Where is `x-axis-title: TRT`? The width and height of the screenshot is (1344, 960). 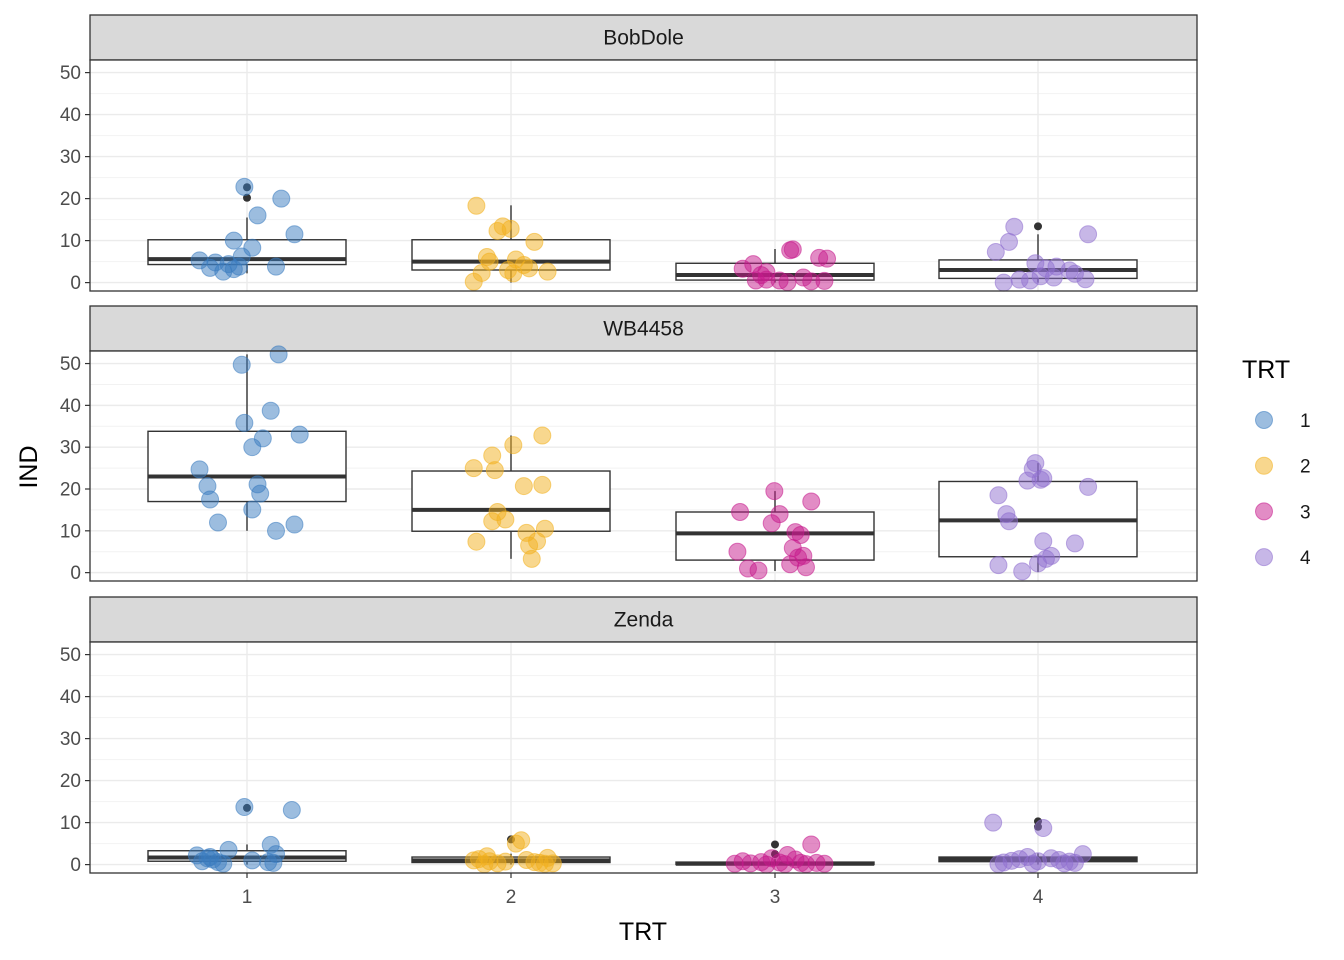
x-axis-title: TRT is located at coordinates (643, 932).